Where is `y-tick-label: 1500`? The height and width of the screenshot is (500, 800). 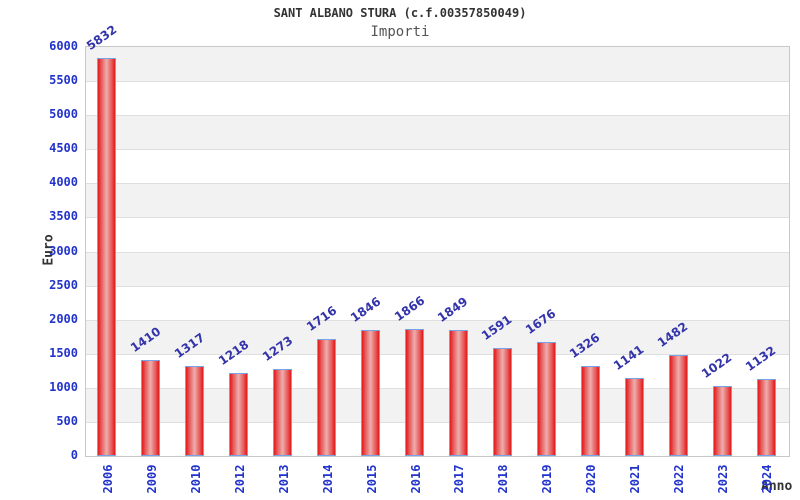 y-tick-label: 1500 is located at coordinates (63, 352).